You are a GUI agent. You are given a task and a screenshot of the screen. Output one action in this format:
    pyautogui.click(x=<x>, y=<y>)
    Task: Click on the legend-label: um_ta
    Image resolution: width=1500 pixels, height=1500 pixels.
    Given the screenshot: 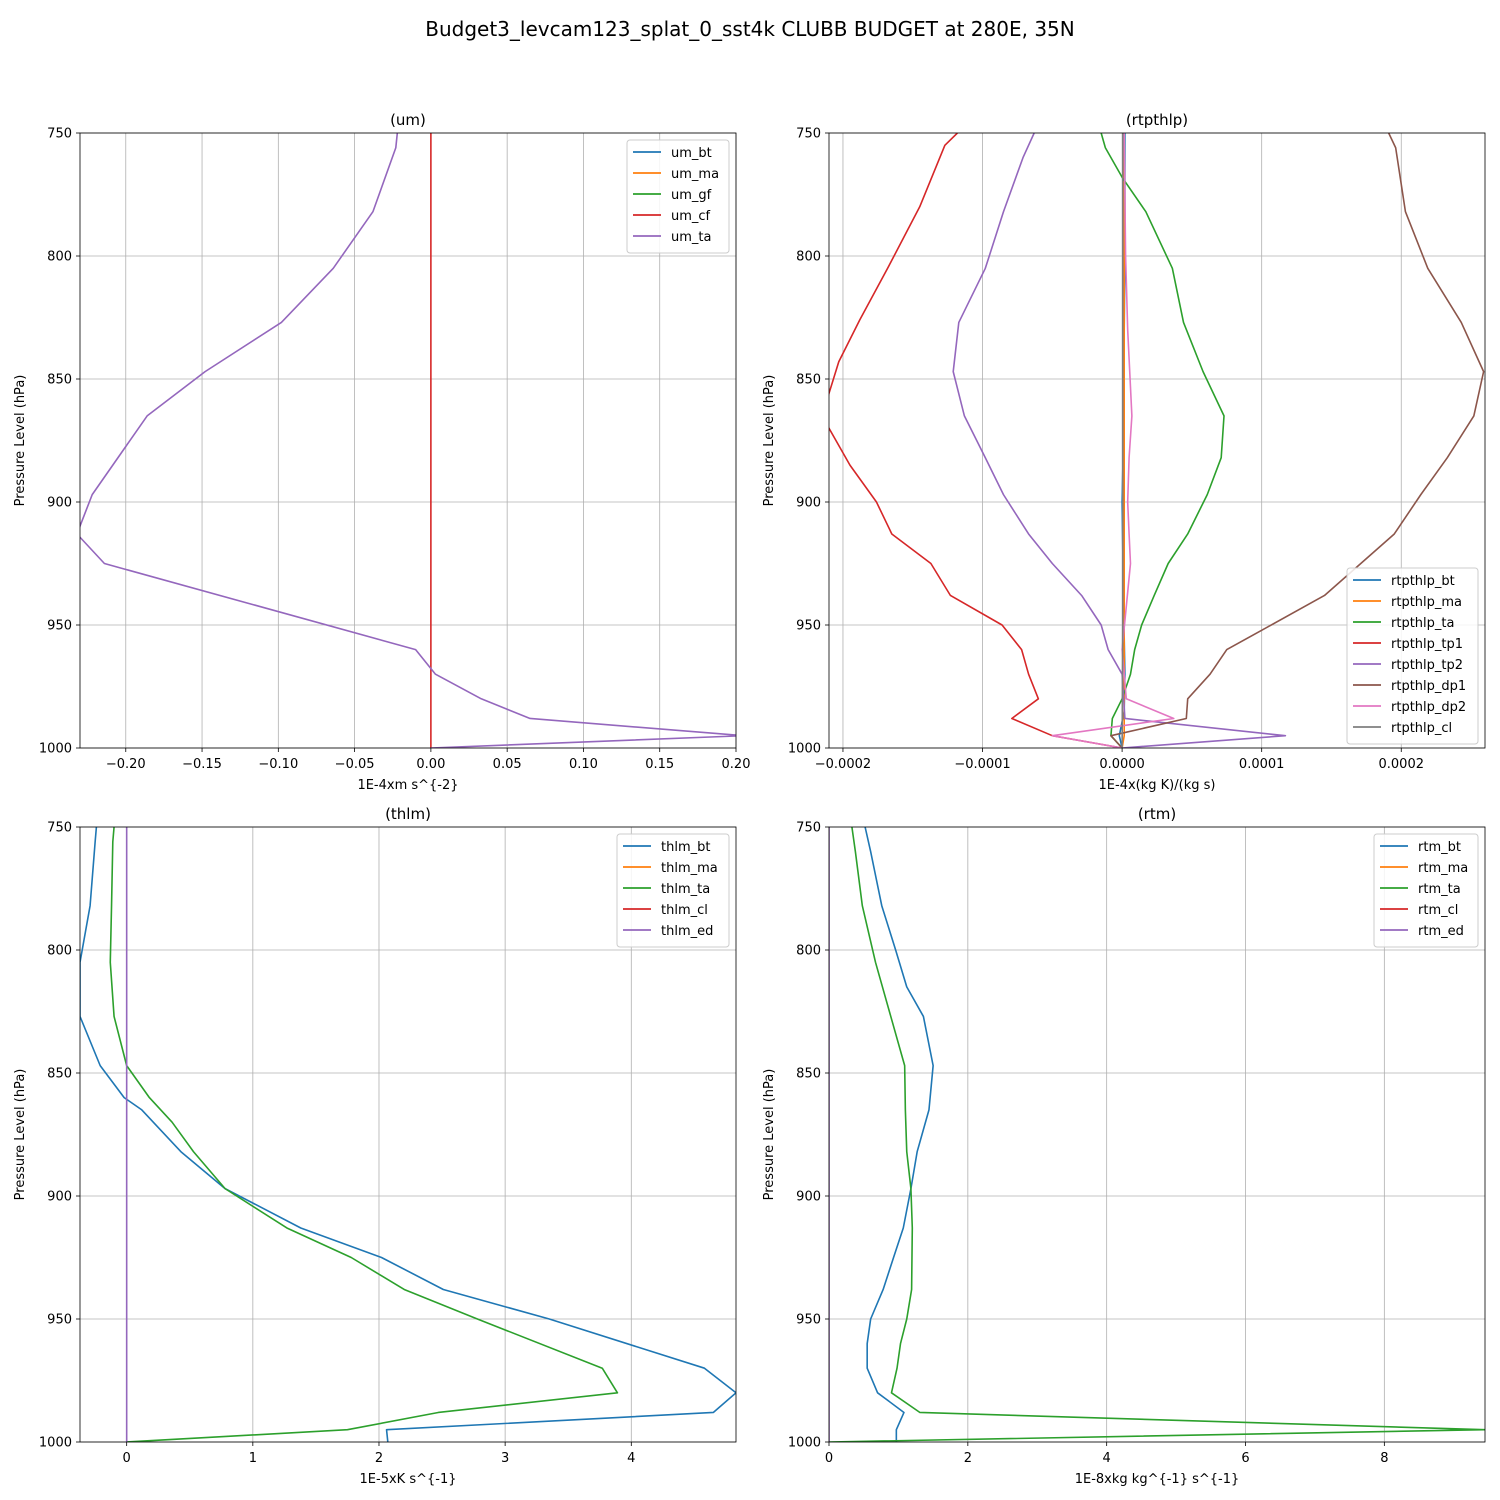 What is the action you would take?
    pyautogui.click(x=691, y=237)
    